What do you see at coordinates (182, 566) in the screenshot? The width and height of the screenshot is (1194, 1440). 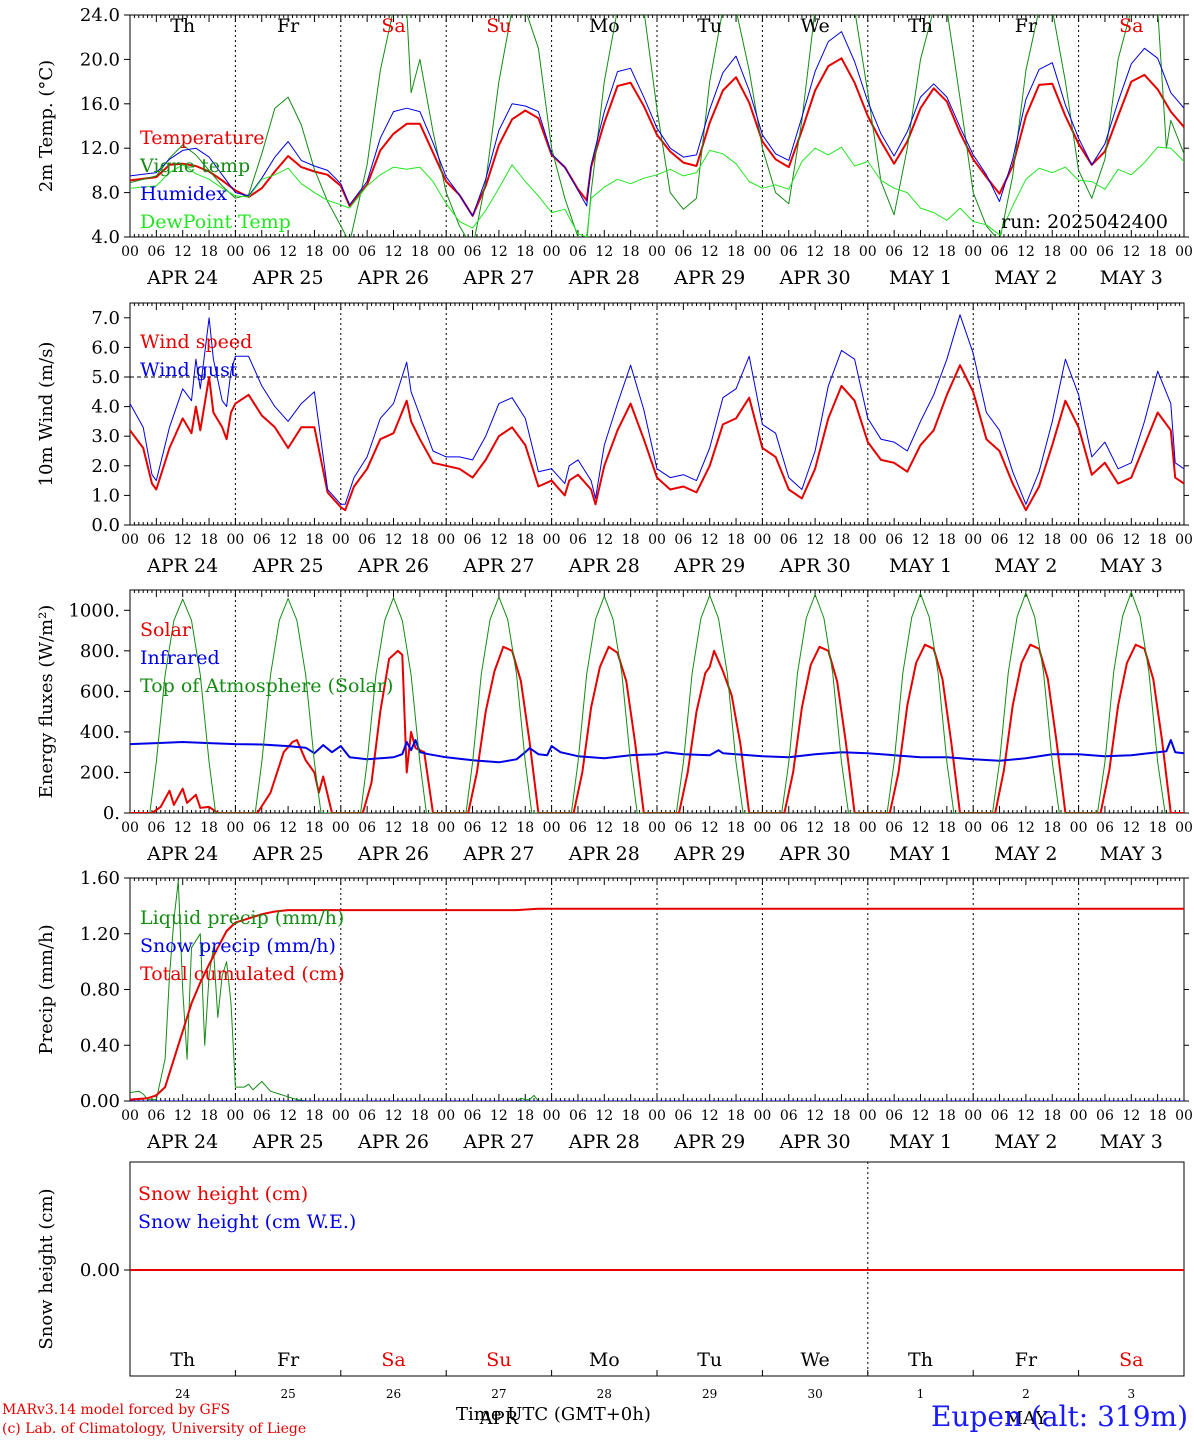 I see `panel2-date-label: APR 24` at bounding box center [182, 566].